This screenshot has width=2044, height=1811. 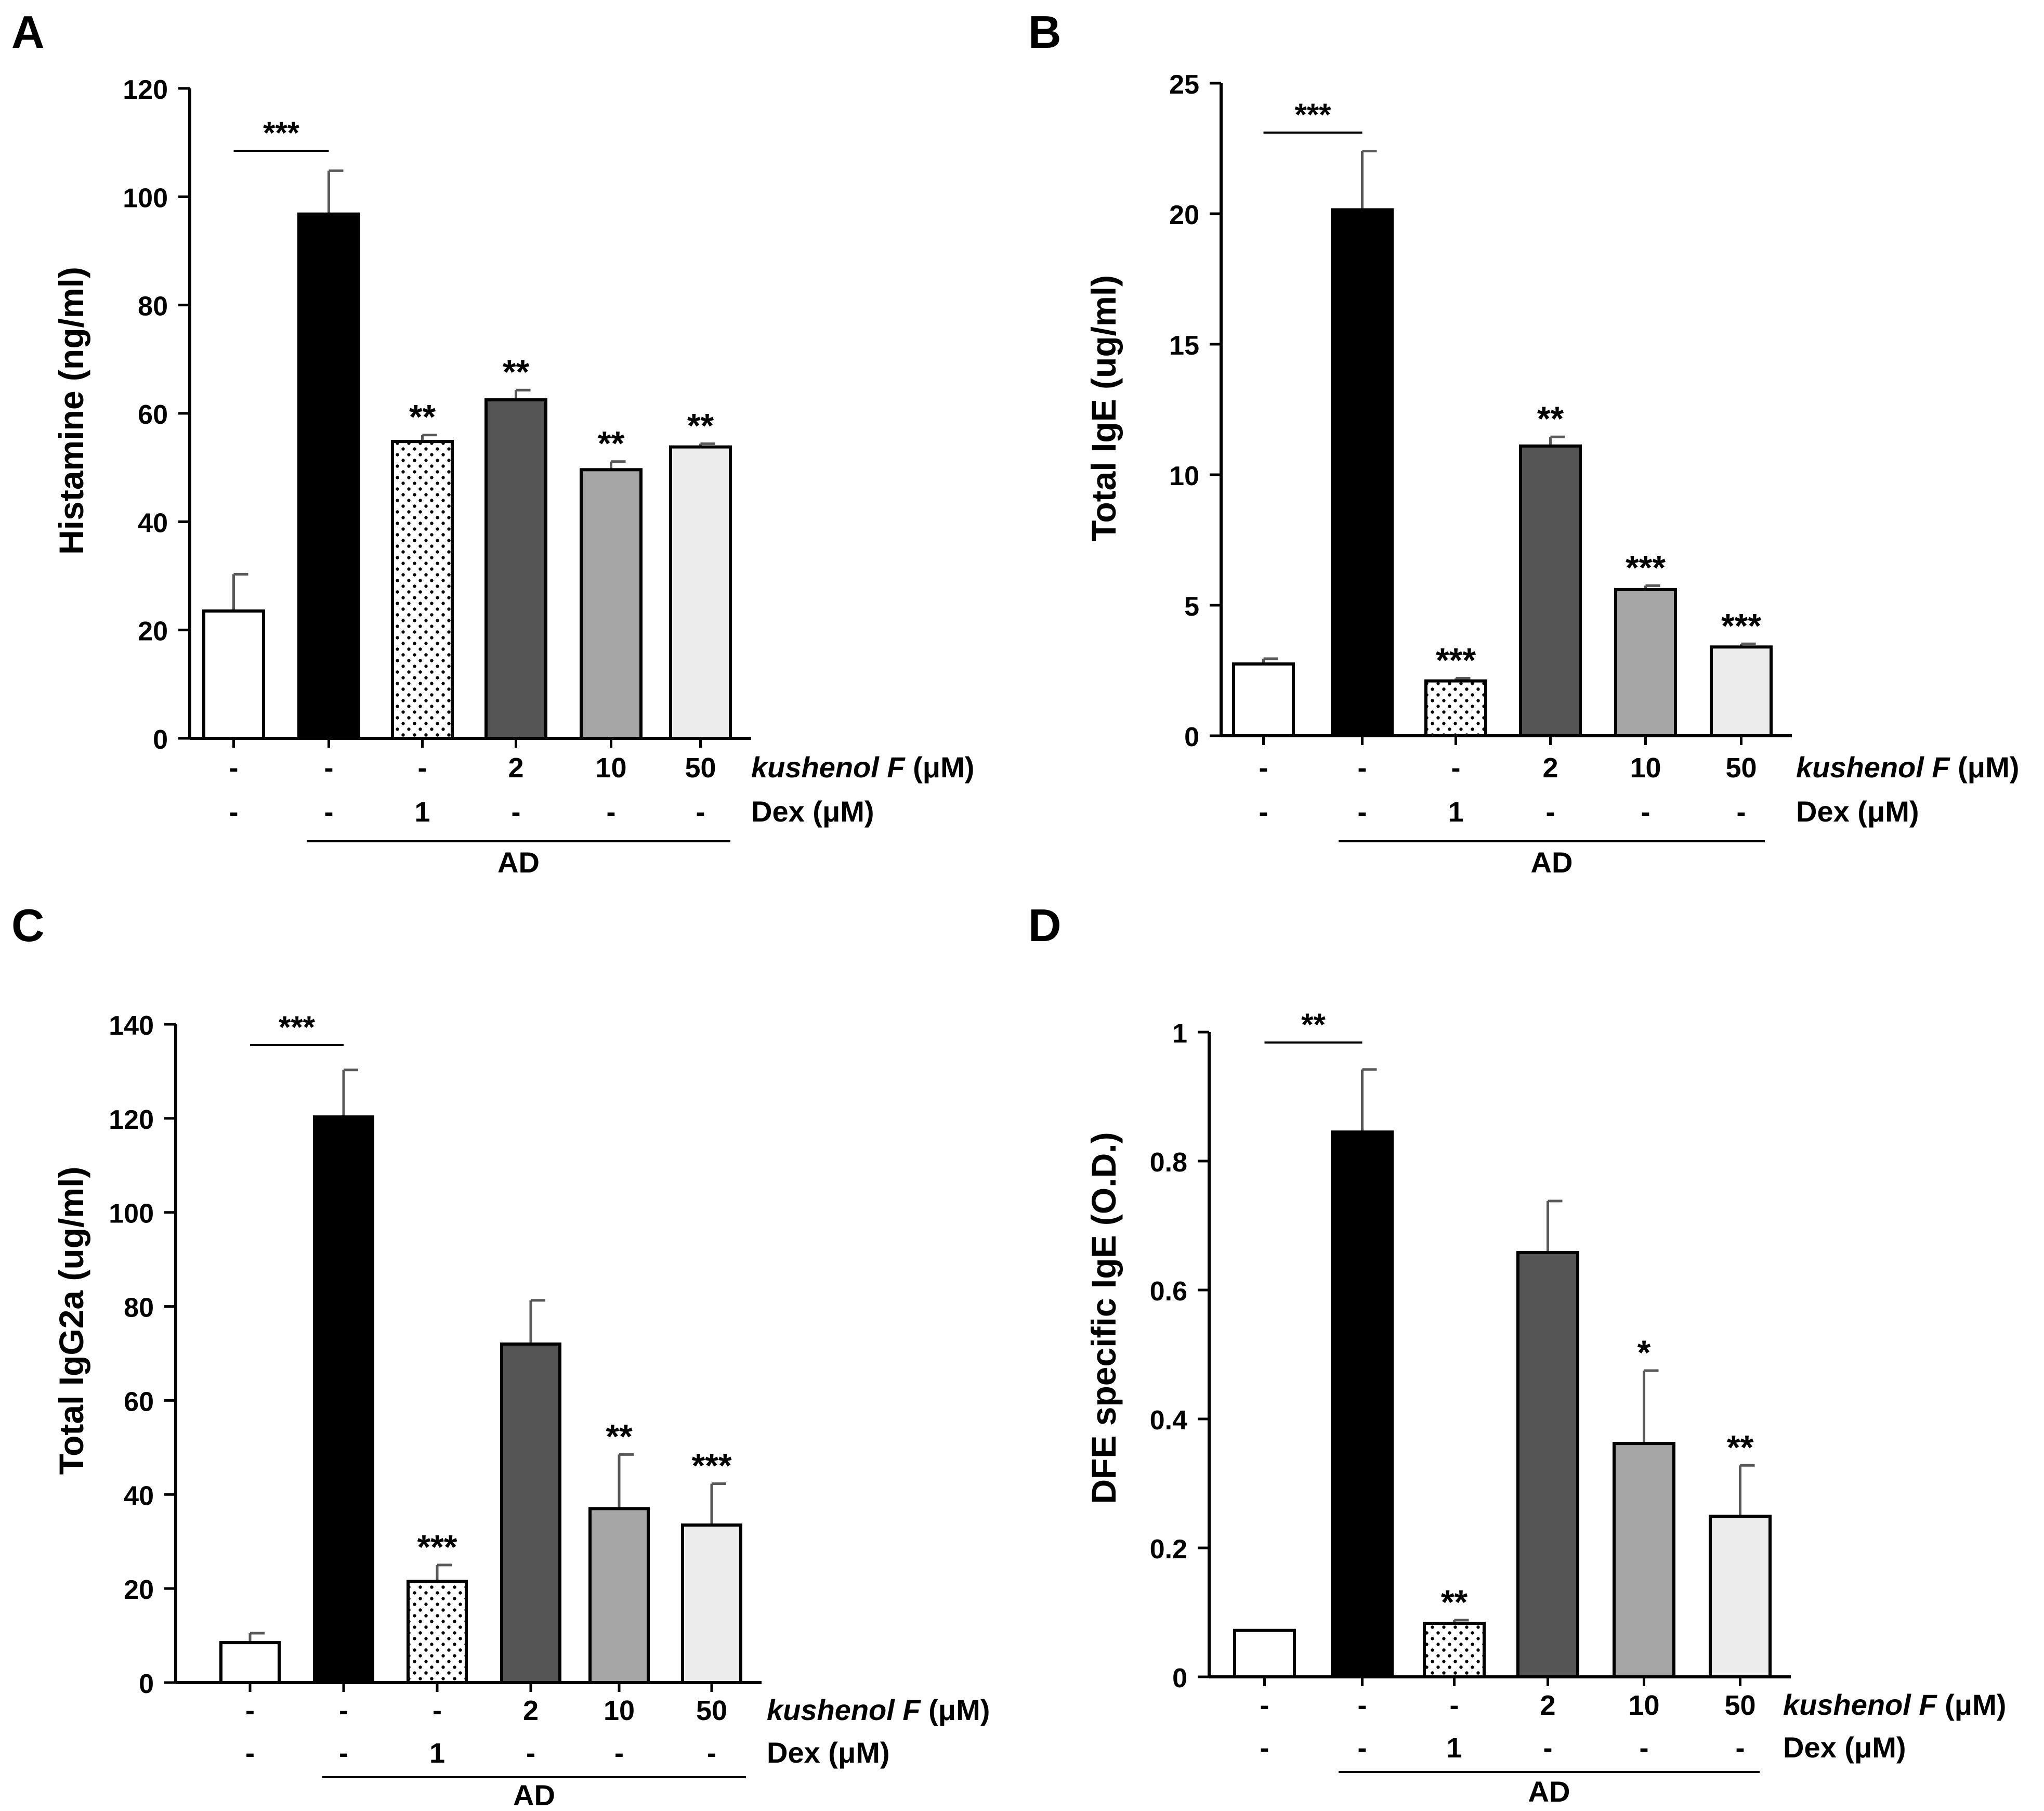 What do you see at coordinates (131, 1026) in the screenshot?
I see `y-tick-label: 140` at bounding box center [131, 1026].